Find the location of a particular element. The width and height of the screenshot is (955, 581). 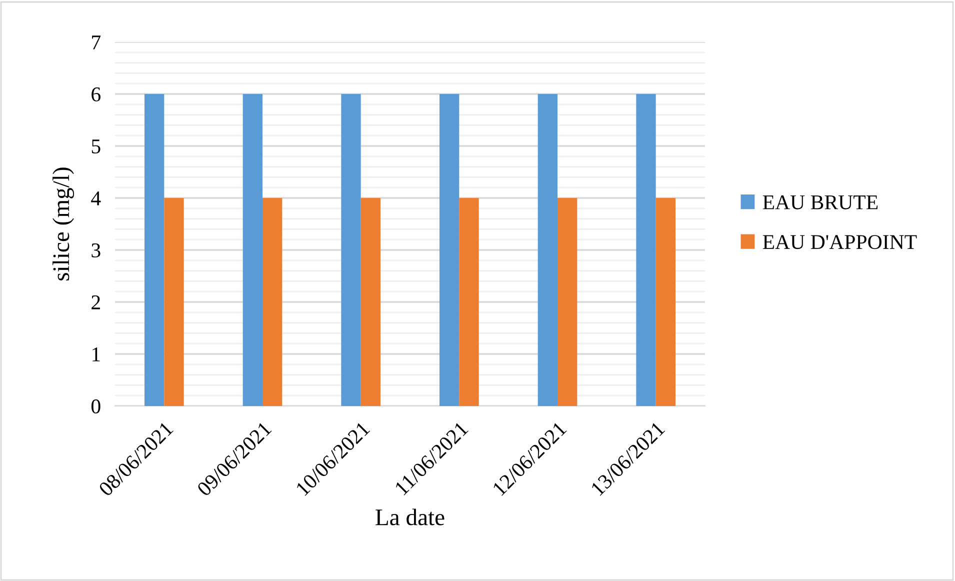

y-tick-label: 0 is located at coordinates (95, 406).